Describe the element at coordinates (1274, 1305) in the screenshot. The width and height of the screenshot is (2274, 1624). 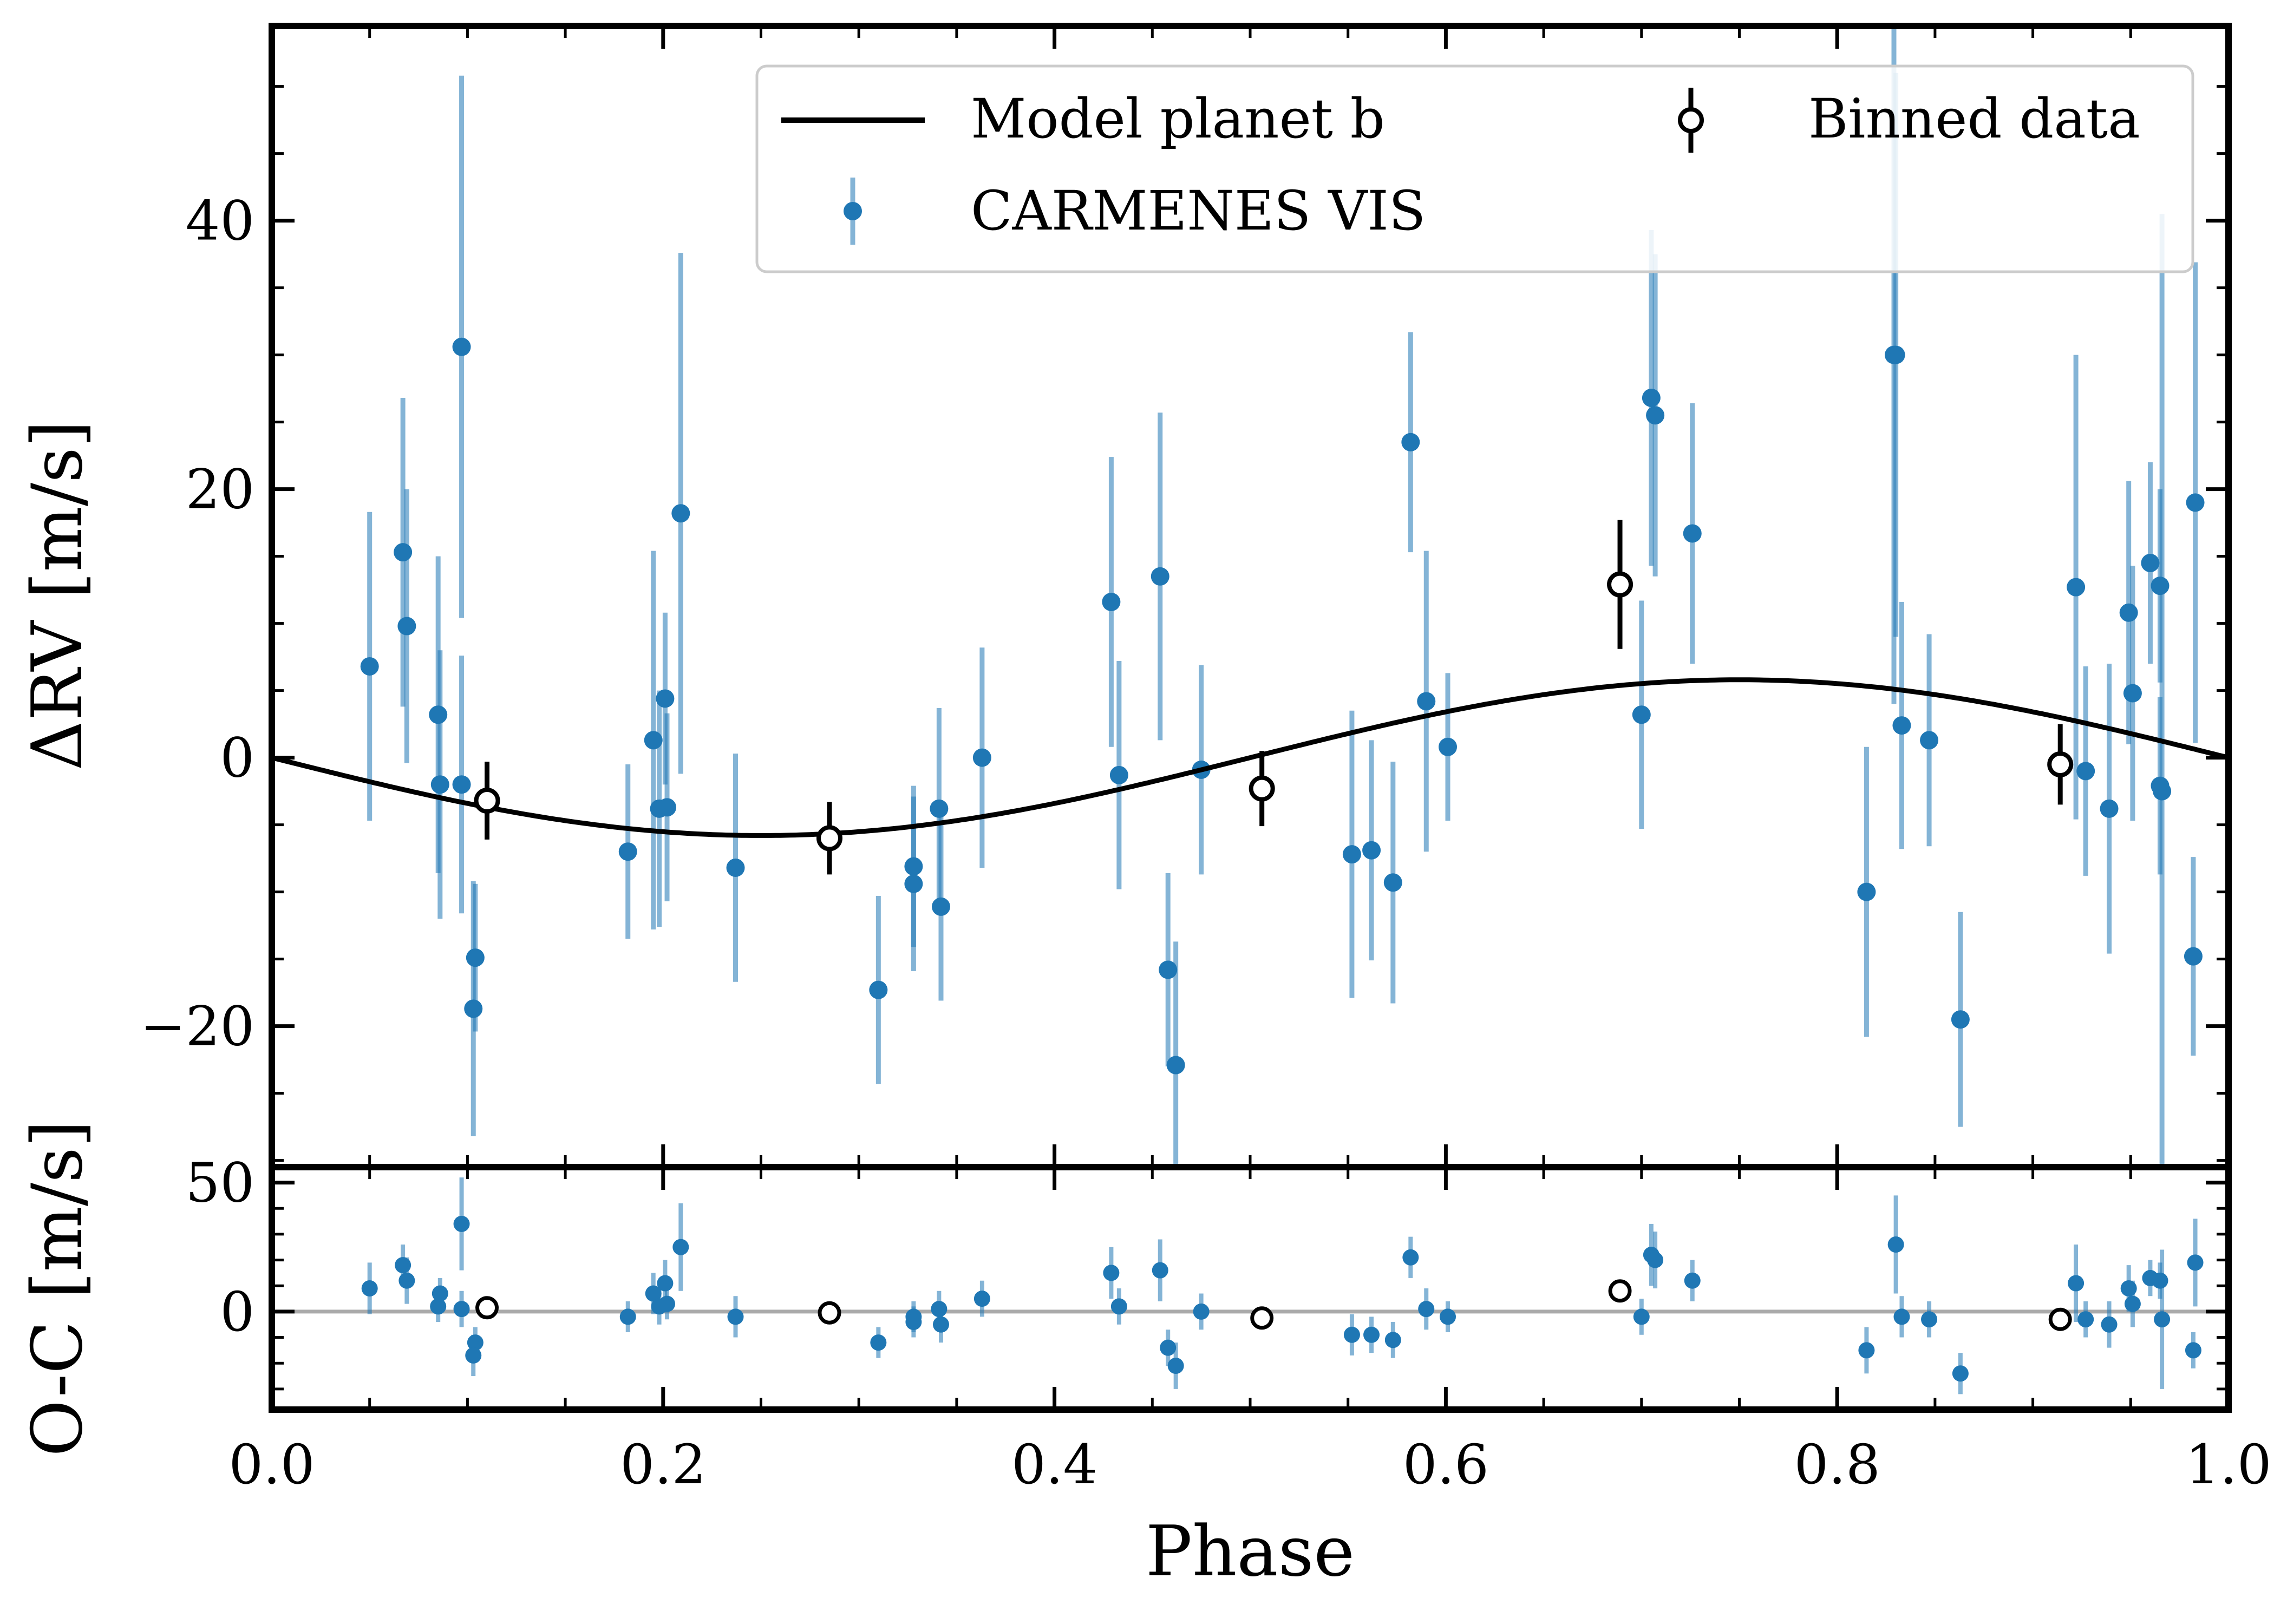
I see `bottom-panel-binned-data` at that location.